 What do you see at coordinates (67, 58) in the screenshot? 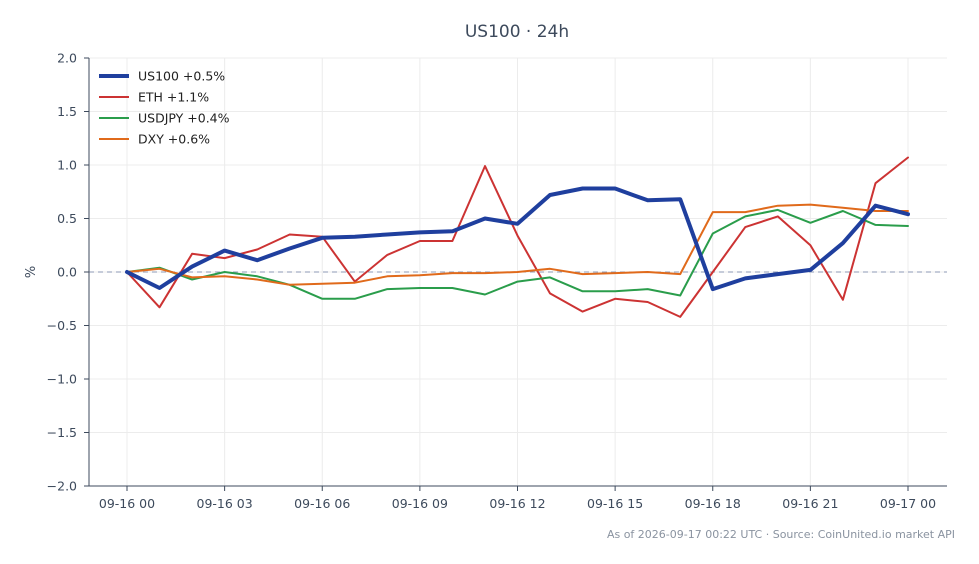
I see `y-tick-label: 2.0` at bounding box center [67, 58].